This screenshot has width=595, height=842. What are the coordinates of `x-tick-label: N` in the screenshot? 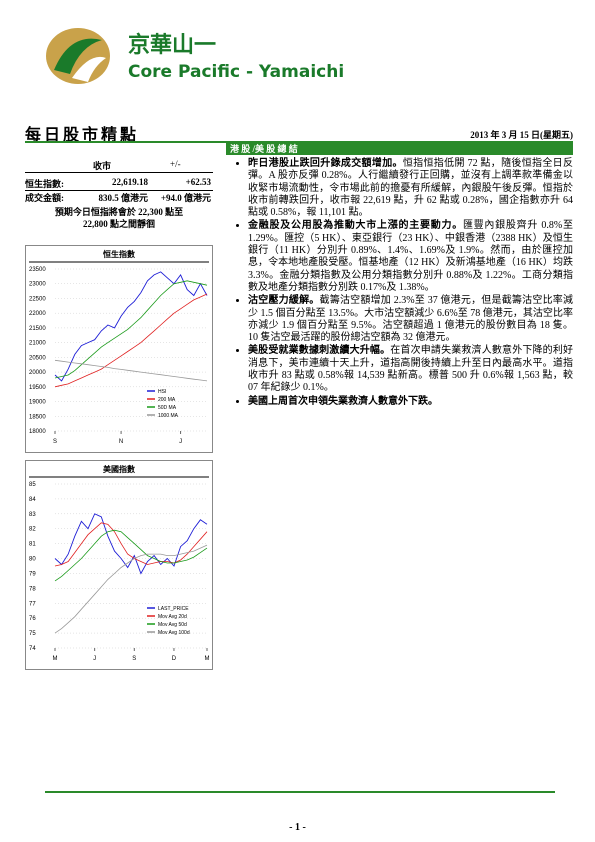 It's located at (121, 442).